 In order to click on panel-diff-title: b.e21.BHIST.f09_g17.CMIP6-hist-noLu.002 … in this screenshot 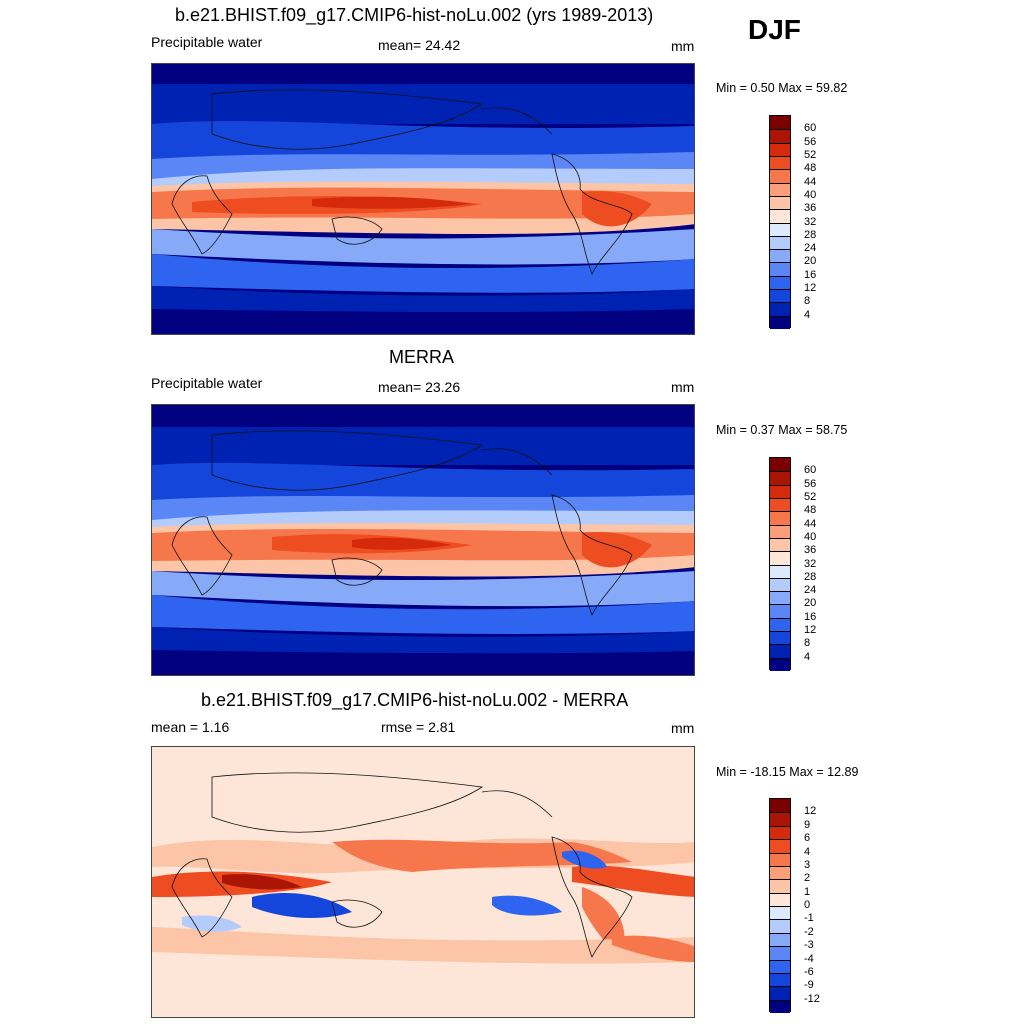, I will do `click(415, 700)`.